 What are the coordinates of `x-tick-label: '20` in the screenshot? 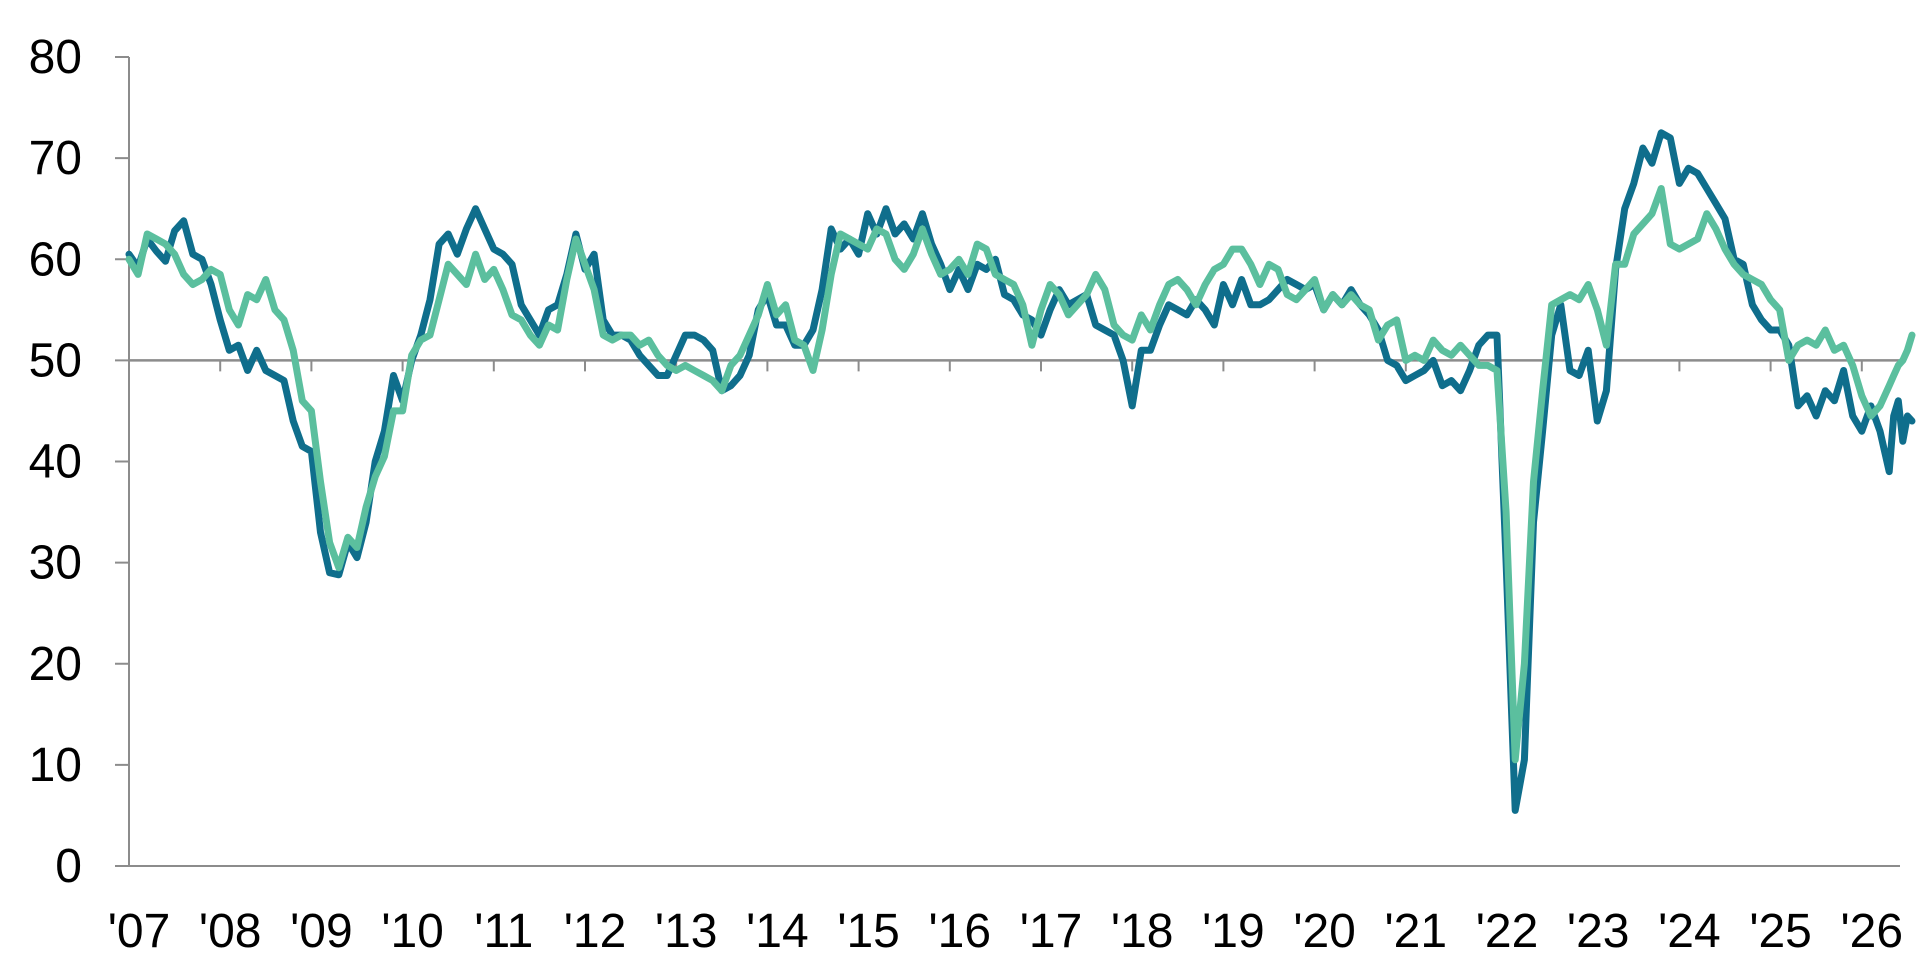 It's located at (1324, 931).